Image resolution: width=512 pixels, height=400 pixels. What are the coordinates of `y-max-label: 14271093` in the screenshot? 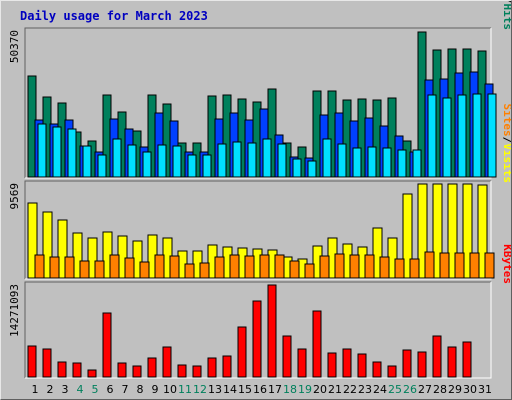 It's located at (14, 310).